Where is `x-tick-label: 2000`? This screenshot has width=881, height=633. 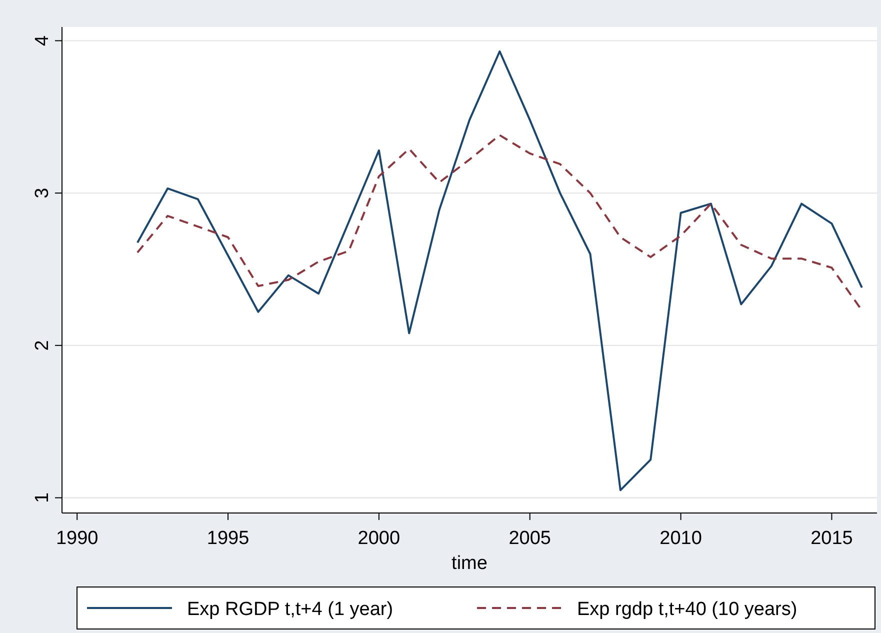 x-tick-label: 2000 is located at coordinates (379, 538).